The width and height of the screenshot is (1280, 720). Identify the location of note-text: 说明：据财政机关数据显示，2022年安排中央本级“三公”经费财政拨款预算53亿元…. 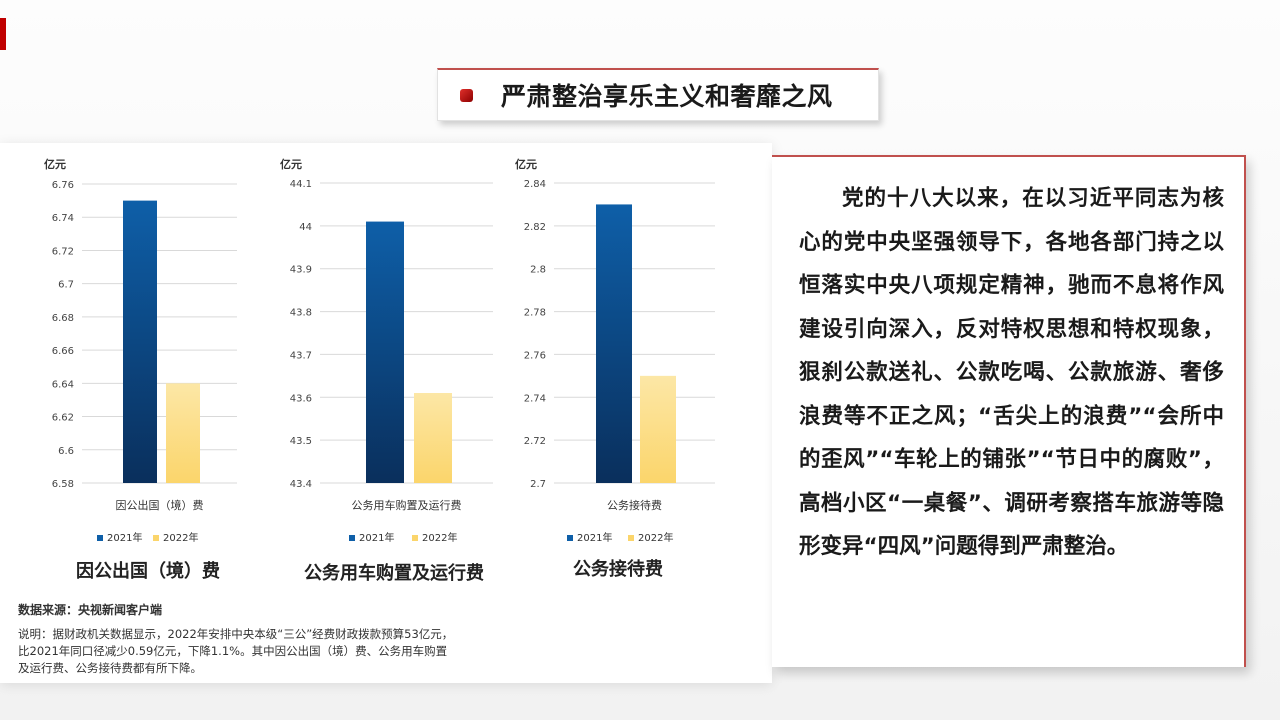
(236, 651).